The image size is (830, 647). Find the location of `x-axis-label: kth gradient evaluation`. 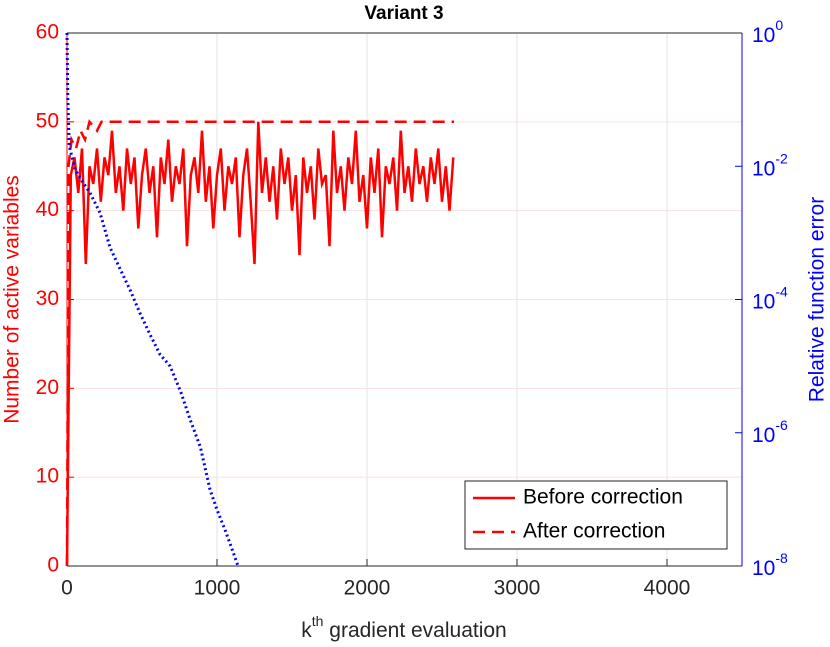

x-axis-label: kth gradient evaluation is located at coordinates (404, 627).